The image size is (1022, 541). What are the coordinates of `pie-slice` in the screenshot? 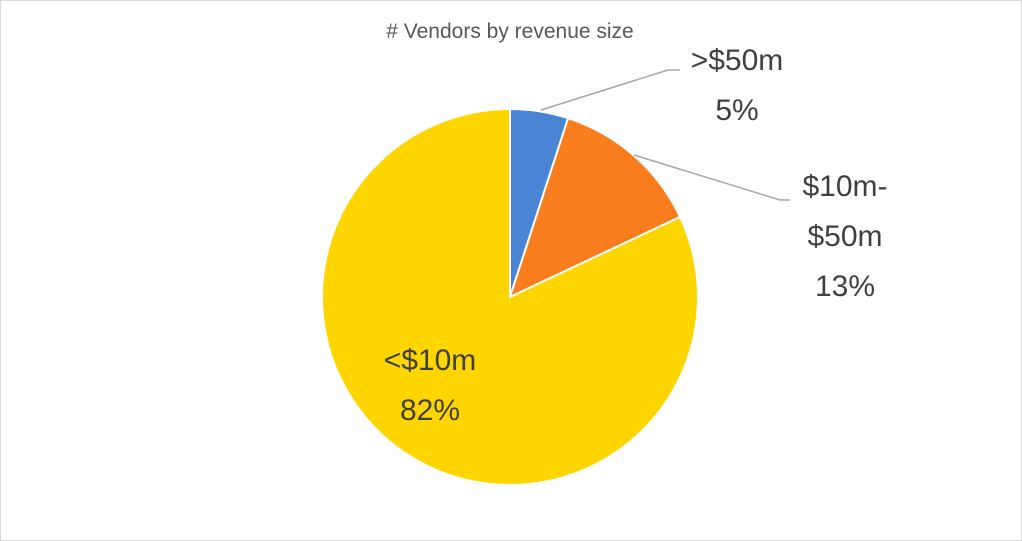 It's located at (595, 207).